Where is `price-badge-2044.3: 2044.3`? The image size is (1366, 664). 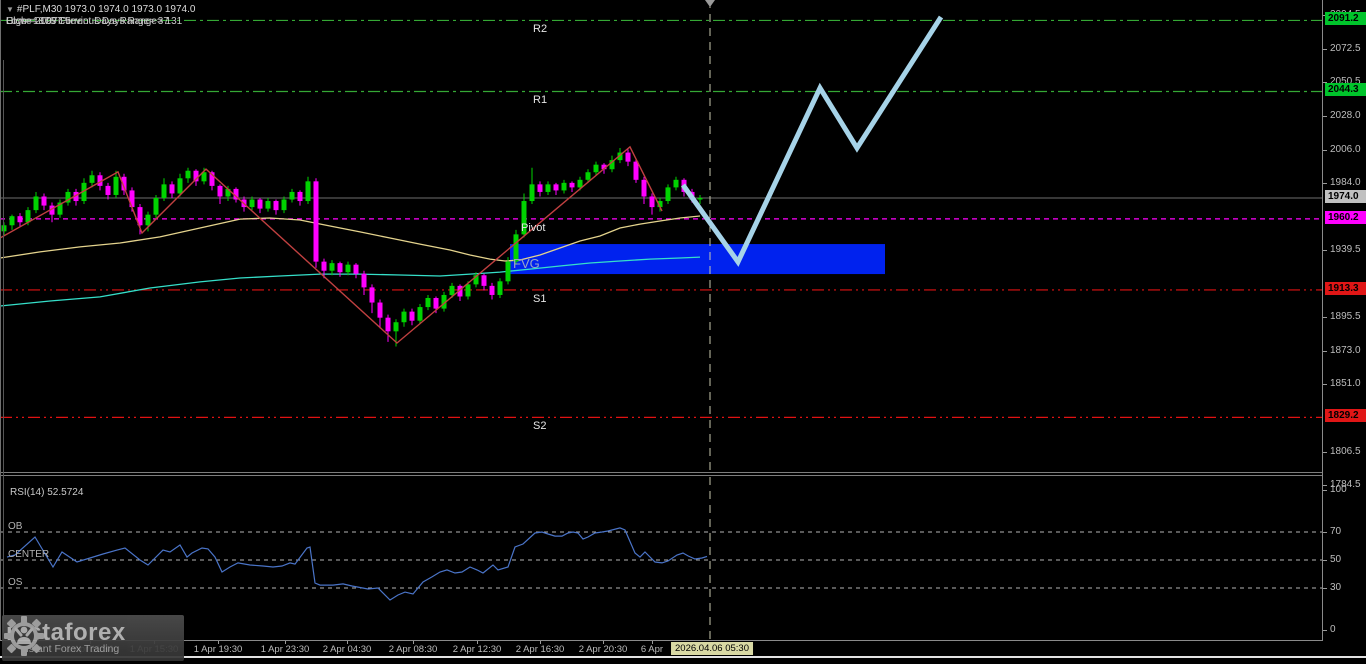
price-badge-2044.3: 2044.3 is located at coordinates (1345, 90).